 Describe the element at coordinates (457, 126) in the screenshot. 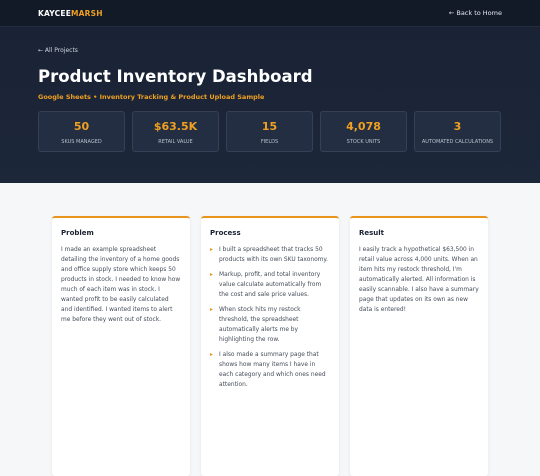

I see `stat-value: 3` at that location.